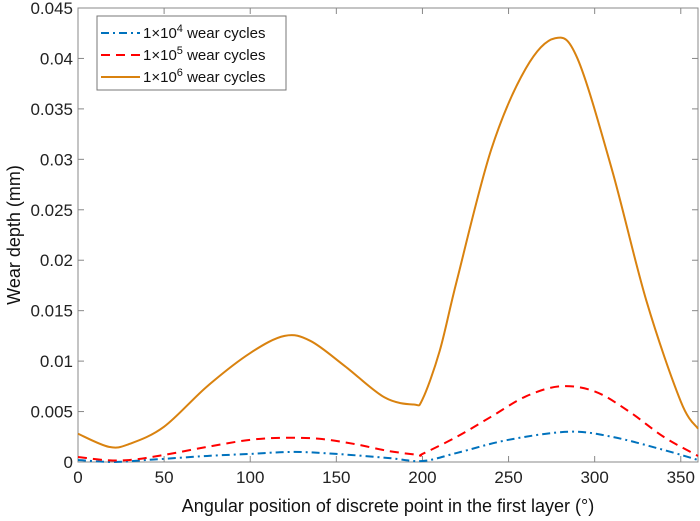 The height and width of the screenshot is (521, 700). What do you see at coordinates (14, 235) in the screenshot?
I see `y-axis-label: Wear depth (mm)` at bounding box center [14, 235].